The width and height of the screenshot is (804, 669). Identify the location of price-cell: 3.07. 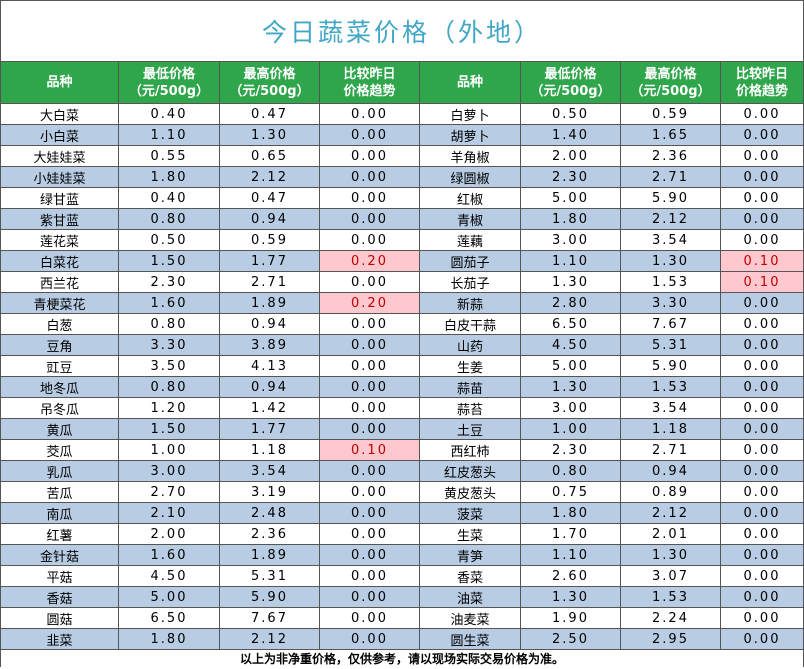
(670, 576).